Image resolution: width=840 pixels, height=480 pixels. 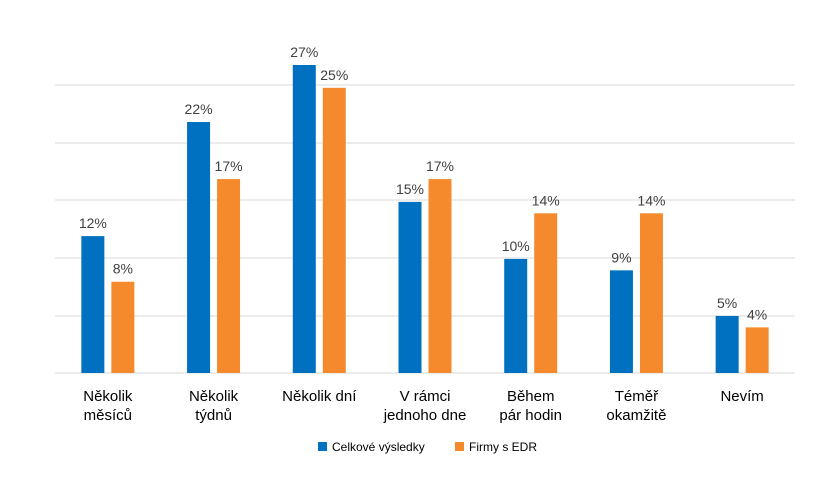 I want to click on legend: Celkové výsledky Firmy s EDR, so click(x=427, y=447).